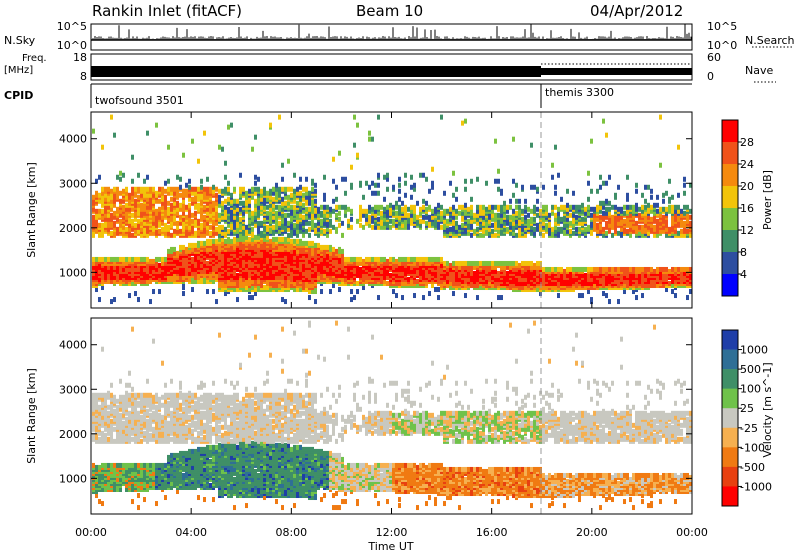 This screenshot has width=800, height=558. Describe the element at coordinates (391, 37) in the screenshot. I see `nsky-frame` at that location.